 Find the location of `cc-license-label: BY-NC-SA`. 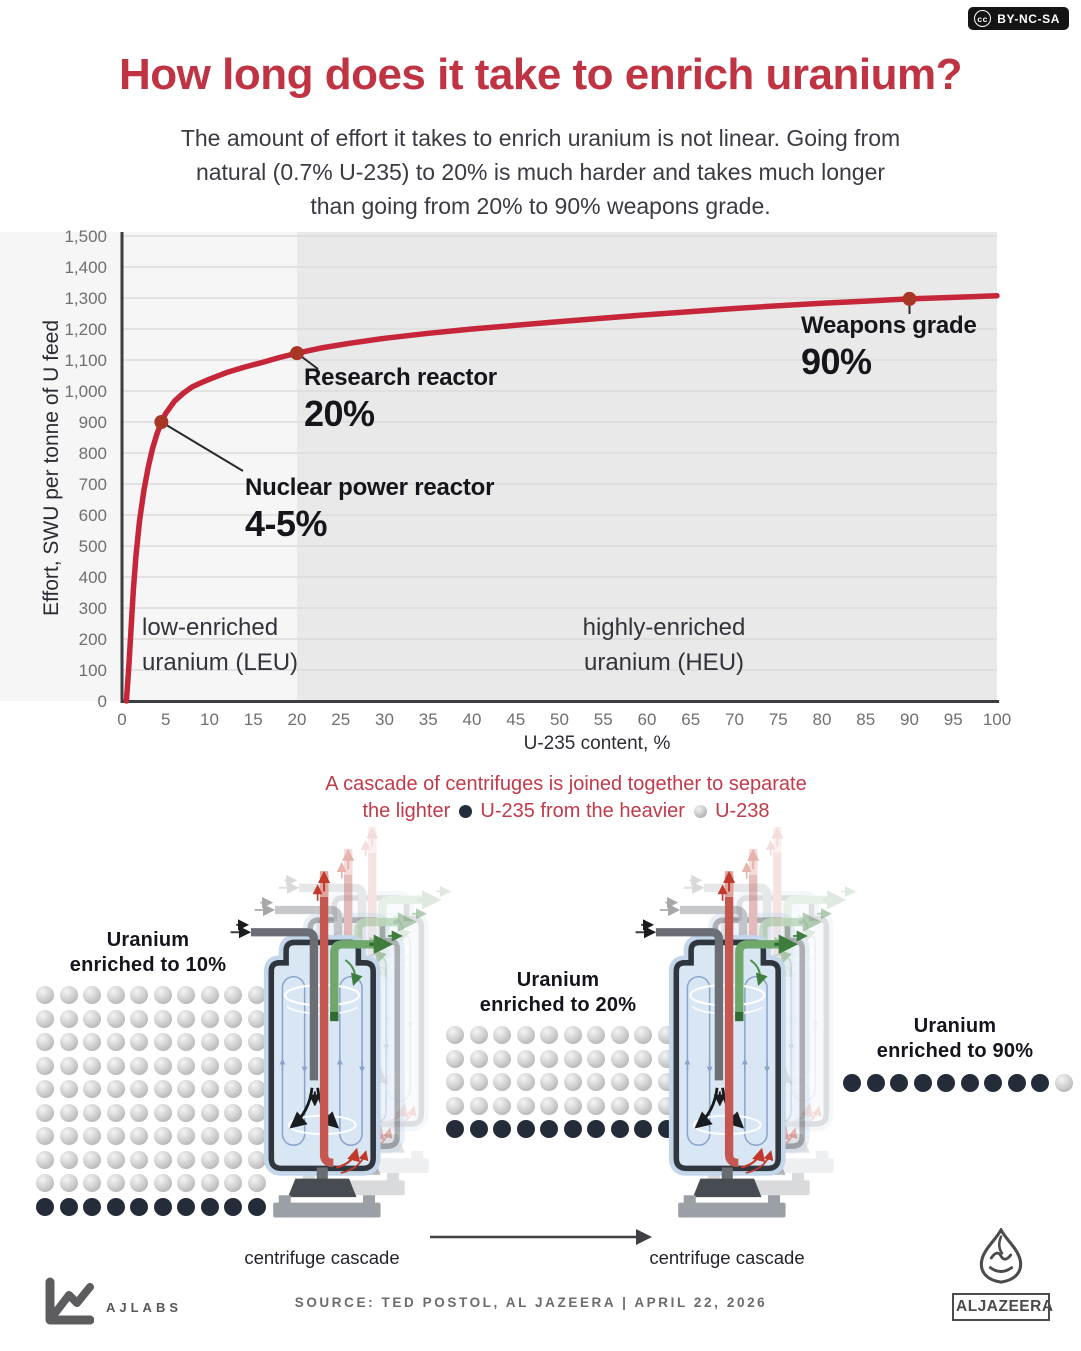

cc-license-label: BY-NC-SA is located at coordinates (1028, 18).